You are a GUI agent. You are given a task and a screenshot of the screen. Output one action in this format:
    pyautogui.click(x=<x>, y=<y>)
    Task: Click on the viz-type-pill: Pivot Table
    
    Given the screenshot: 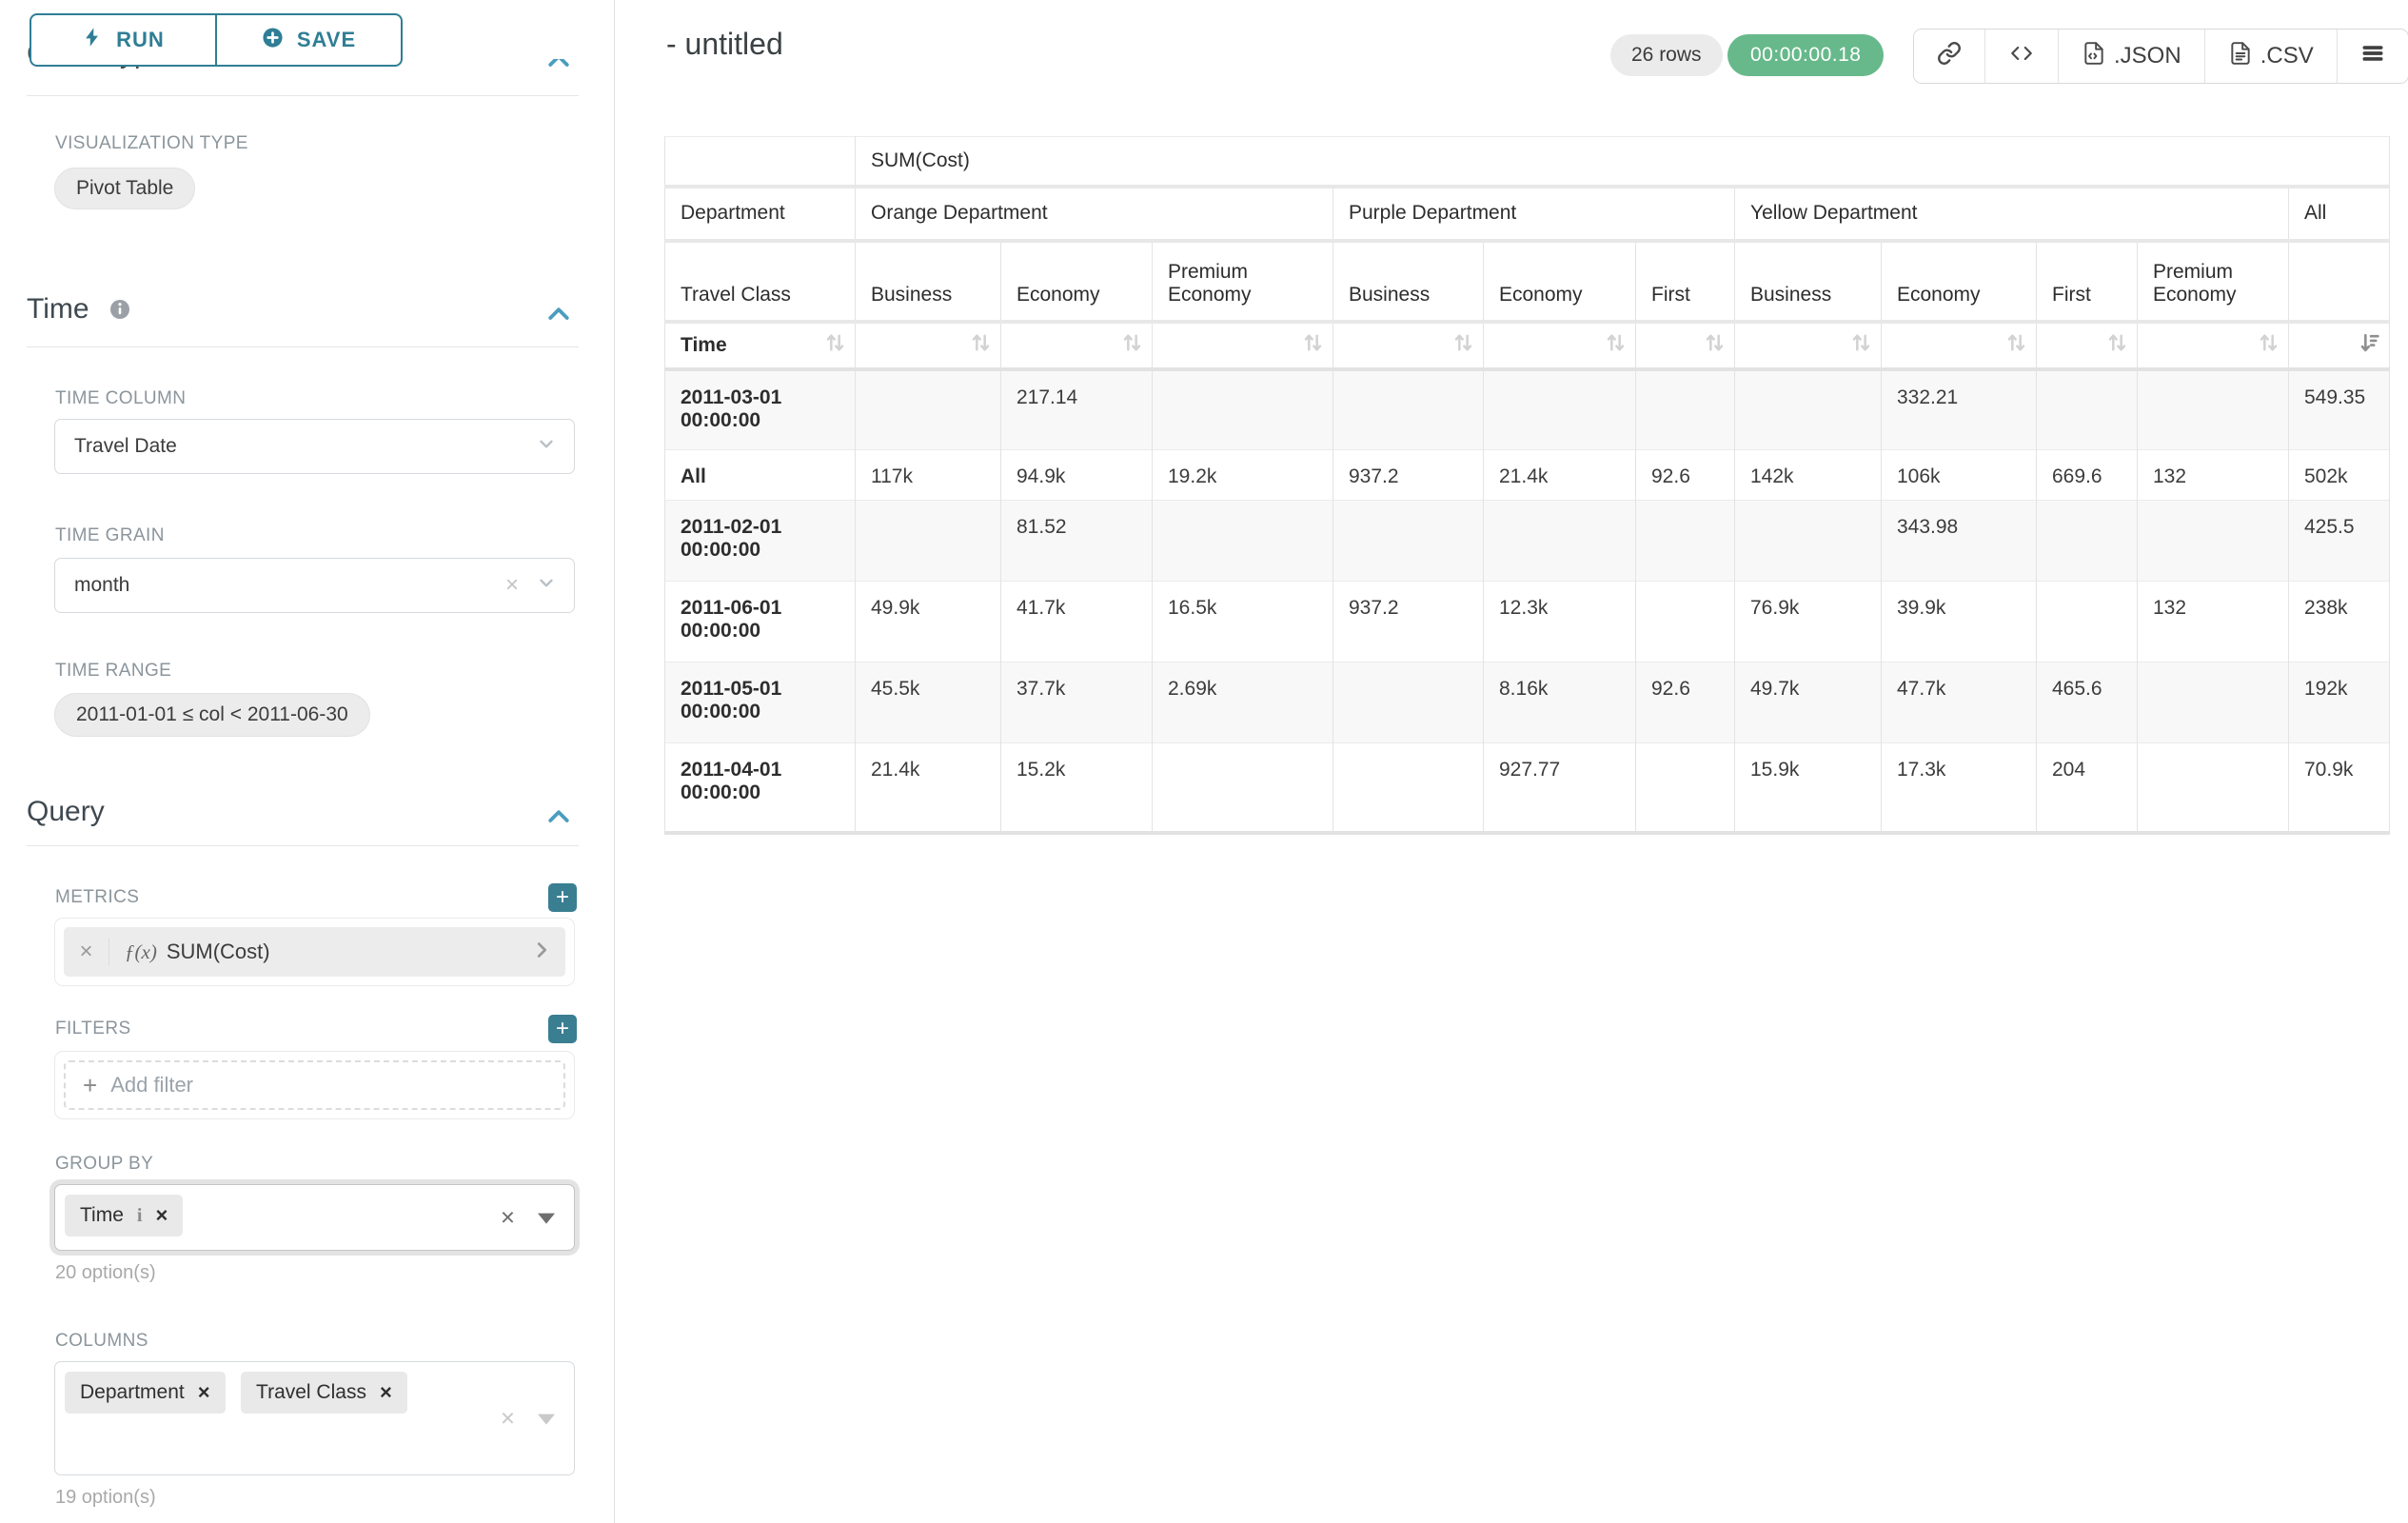 What is the action you would take?
    pyautogui.click(x=125, y=189)
    